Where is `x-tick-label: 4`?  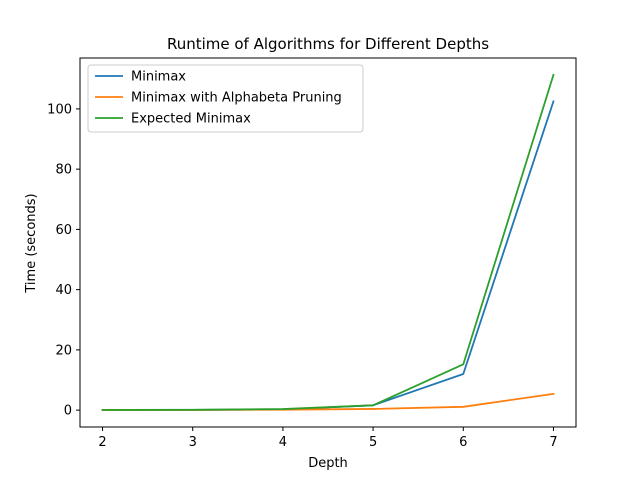 x-tick-label: 4 is located at coordinates (283, 442).